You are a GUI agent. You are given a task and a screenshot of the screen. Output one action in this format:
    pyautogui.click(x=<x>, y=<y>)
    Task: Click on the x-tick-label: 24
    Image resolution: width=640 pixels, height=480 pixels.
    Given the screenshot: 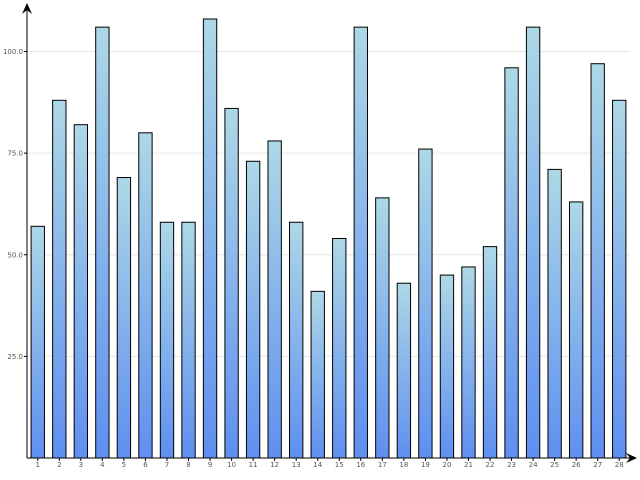 What is the action you would take?
    pyautogui.click(x=533, y=465)
    